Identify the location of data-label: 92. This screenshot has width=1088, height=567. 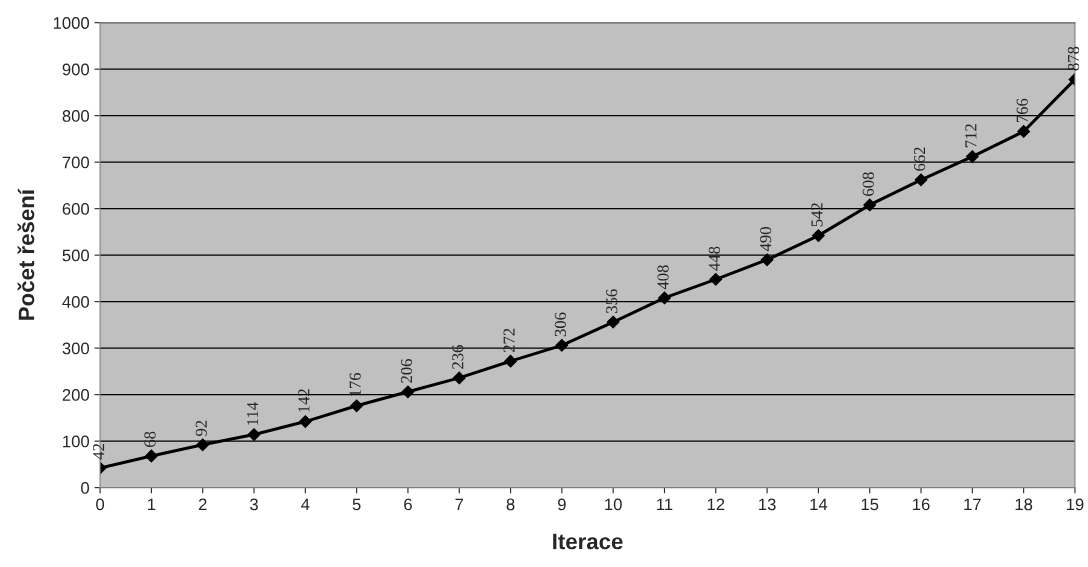
(201, 428).